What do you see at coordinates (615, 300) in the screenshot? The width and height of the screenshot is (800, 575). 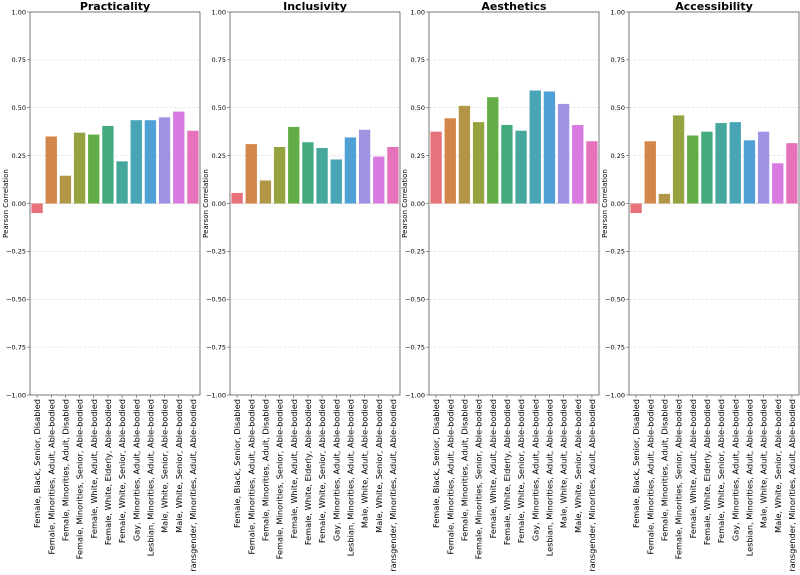 I see `accessibility-ytick-label: −0.50` at bounding box center [615, 300].